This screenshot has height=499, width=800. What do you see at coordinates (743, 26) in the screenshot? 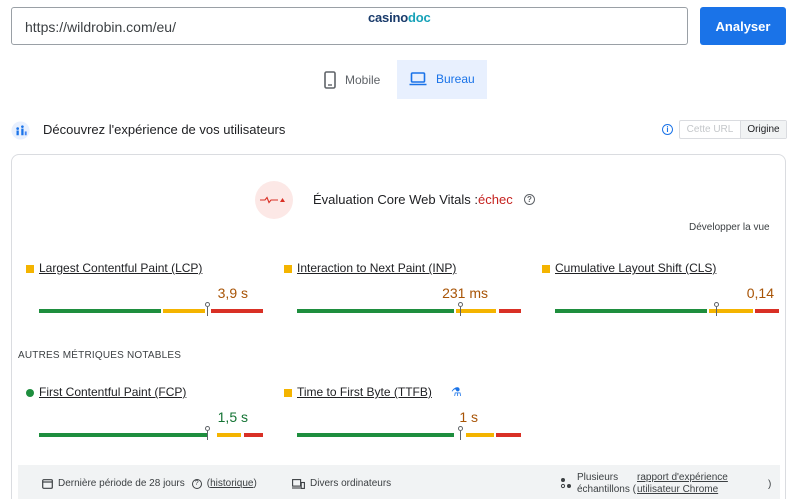
I see `analyze-button: Analyser` at bounding box center [743, 26].